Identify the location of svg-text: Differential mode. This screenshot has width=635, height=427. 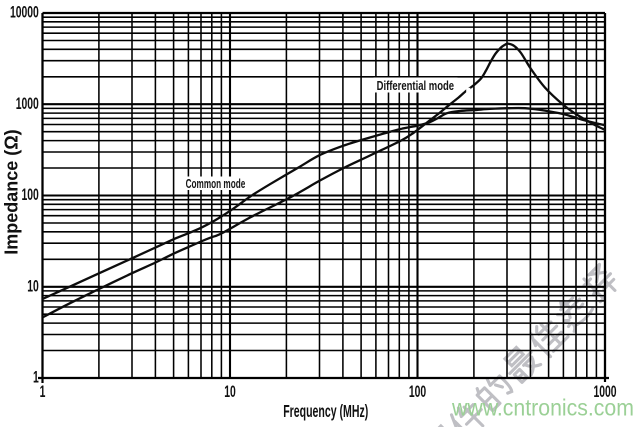
(415, 87).